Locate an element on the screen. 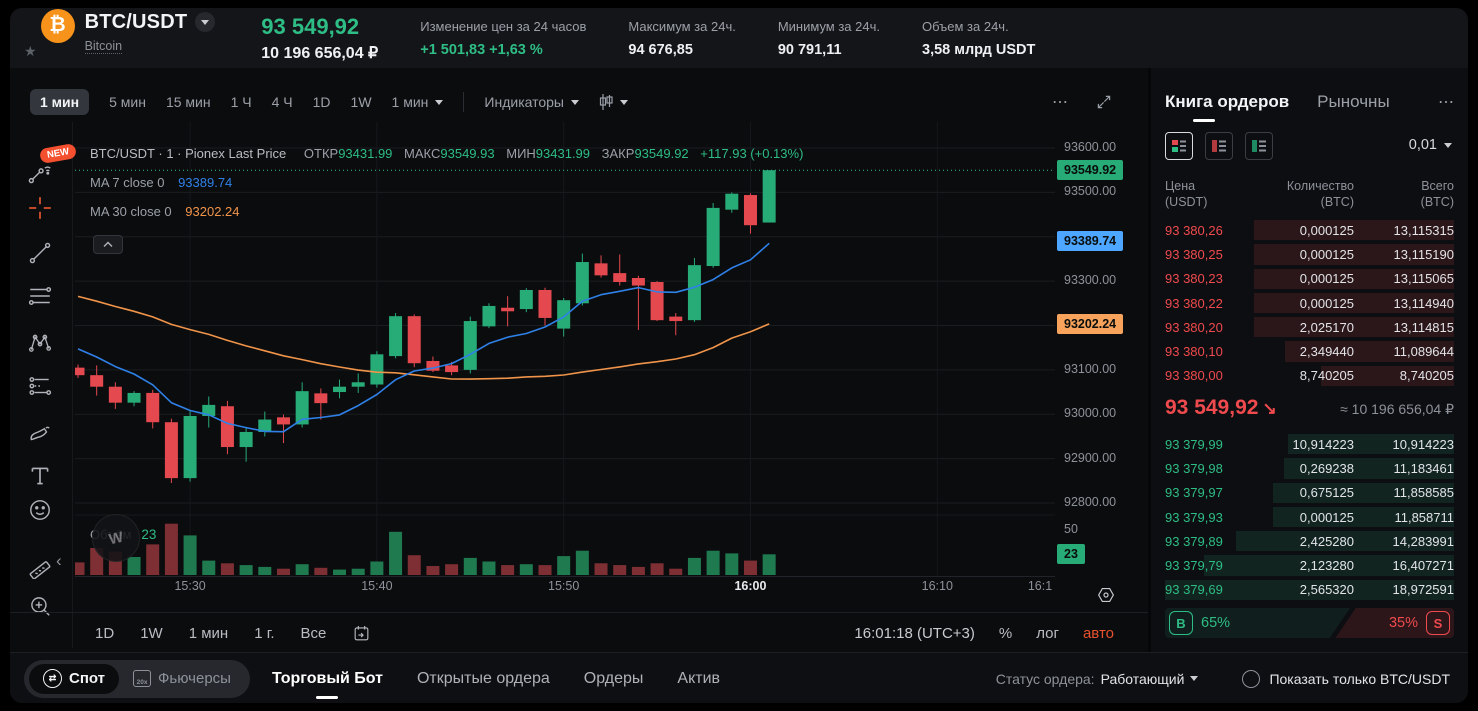 Image resolution: width=1478 pixels, height=711 pixels. ma7-value: 93389.74 is located at coordinates (205, 182).